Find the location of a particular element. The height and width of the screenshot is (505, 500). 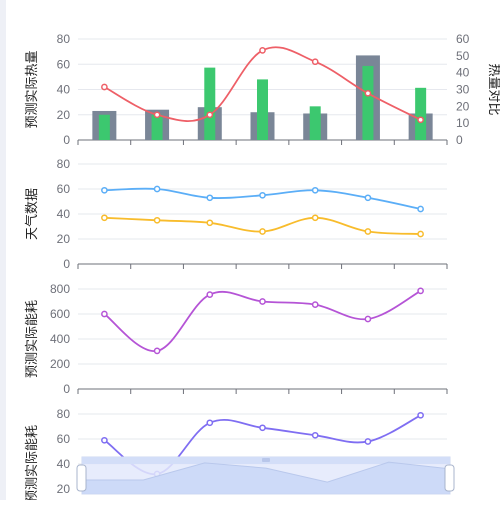

zoom-preview-area is located at coordinates (266, 478).